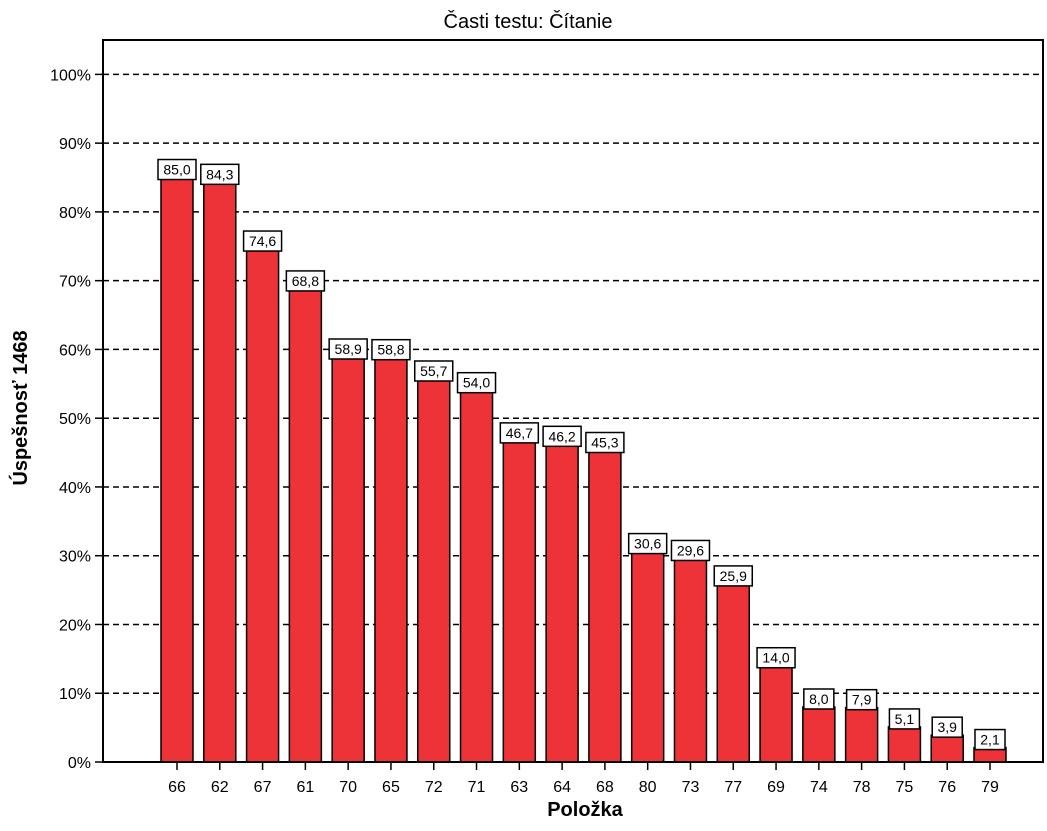  I want to click on data-label-text: 54,0, so click(476, 383).